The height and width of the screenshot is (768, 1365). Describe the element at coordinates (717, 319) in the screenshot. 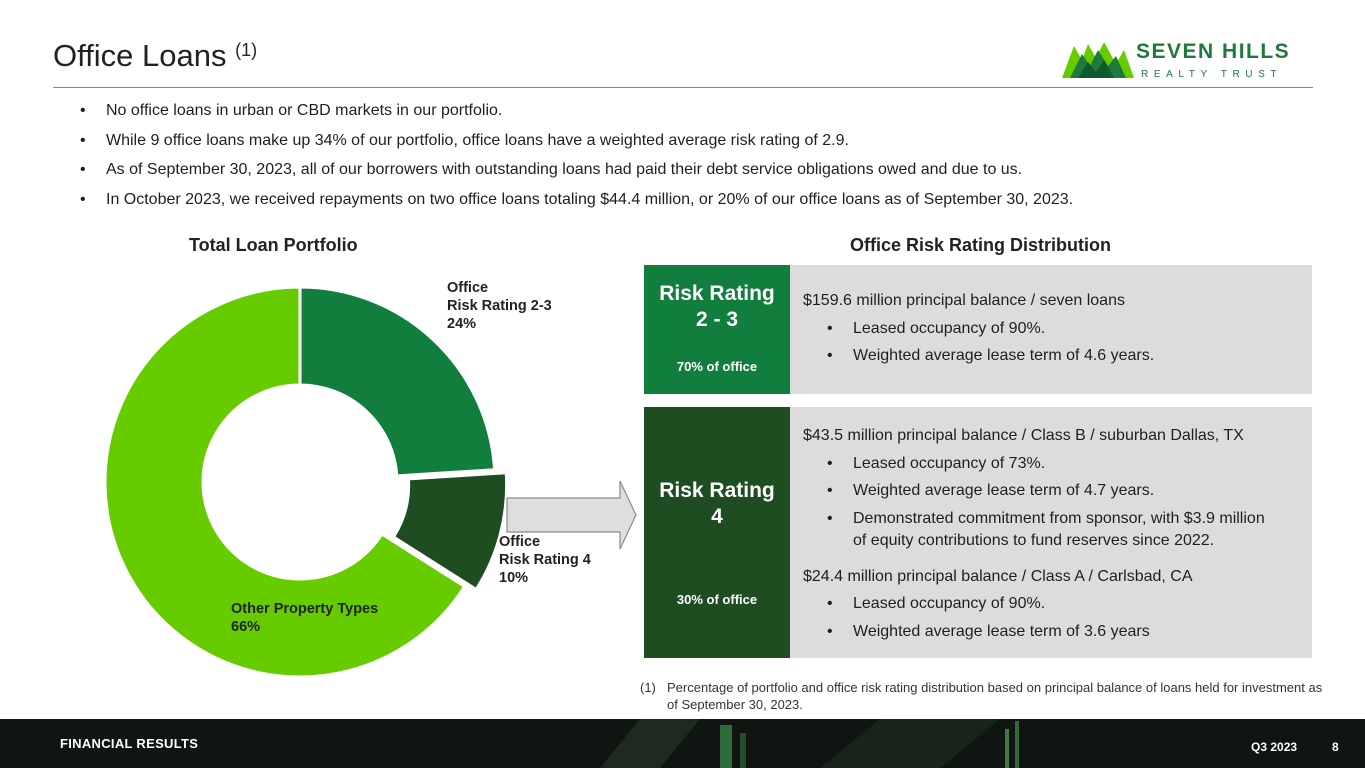

I see `risk-rating-2-3-value: 2 - 3` at that location.